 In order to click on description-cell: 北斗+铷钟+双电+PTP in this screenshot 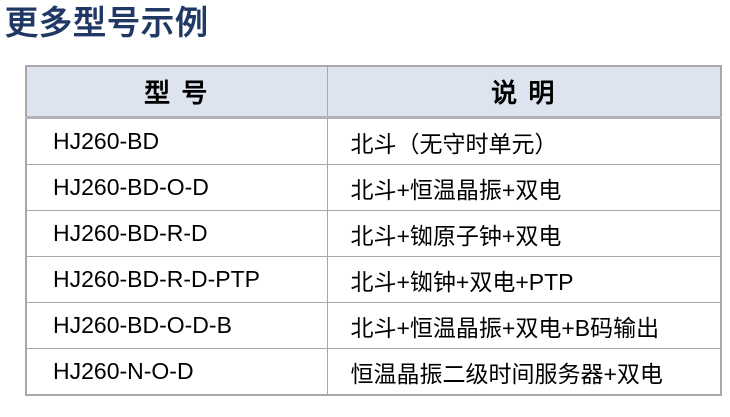, I will do `click(524, 279)`.